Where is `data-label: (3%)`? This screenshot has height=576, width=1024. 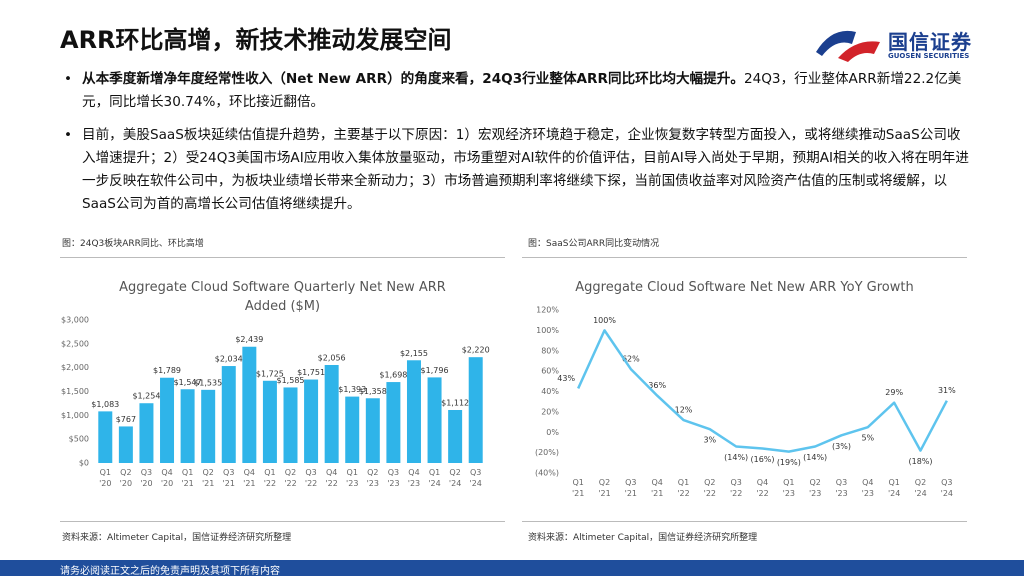 data-label: (3%) is located at coordinates (841, 446).